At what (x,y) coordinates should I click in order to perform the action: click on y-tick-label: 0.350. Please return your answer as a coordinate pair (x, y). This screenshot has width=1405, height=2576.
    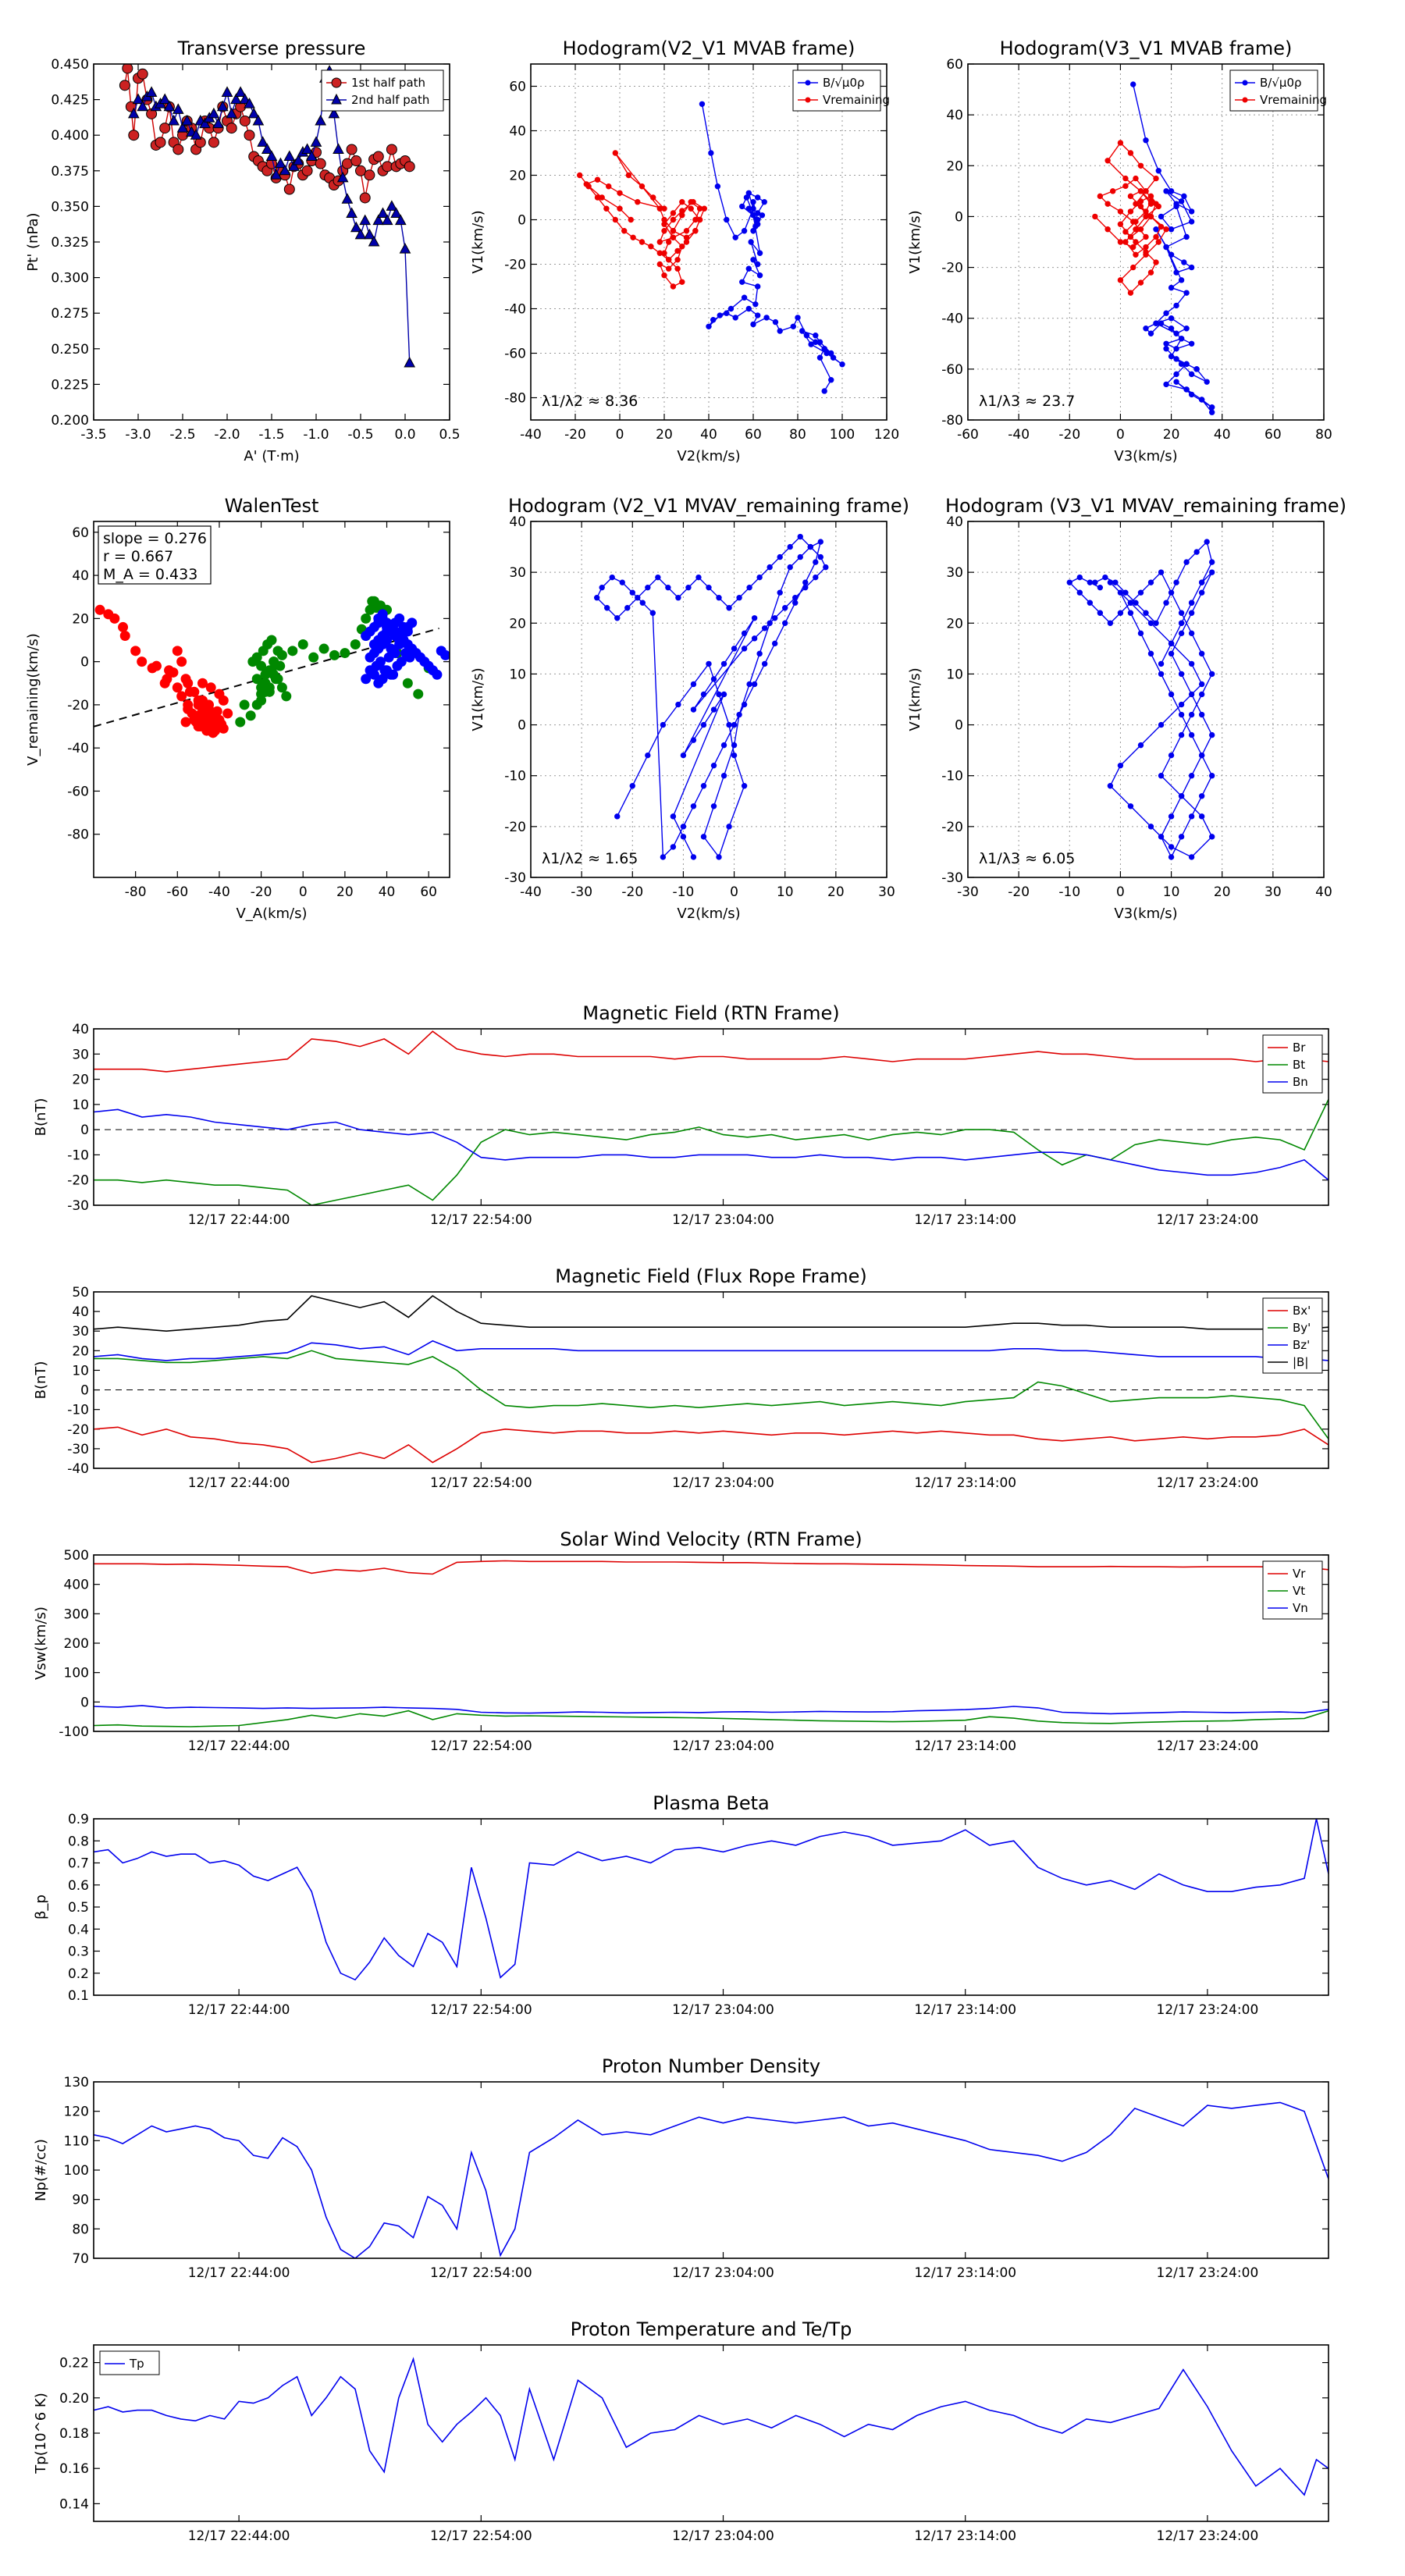
    Looking at the image, I should click on (70, 207).